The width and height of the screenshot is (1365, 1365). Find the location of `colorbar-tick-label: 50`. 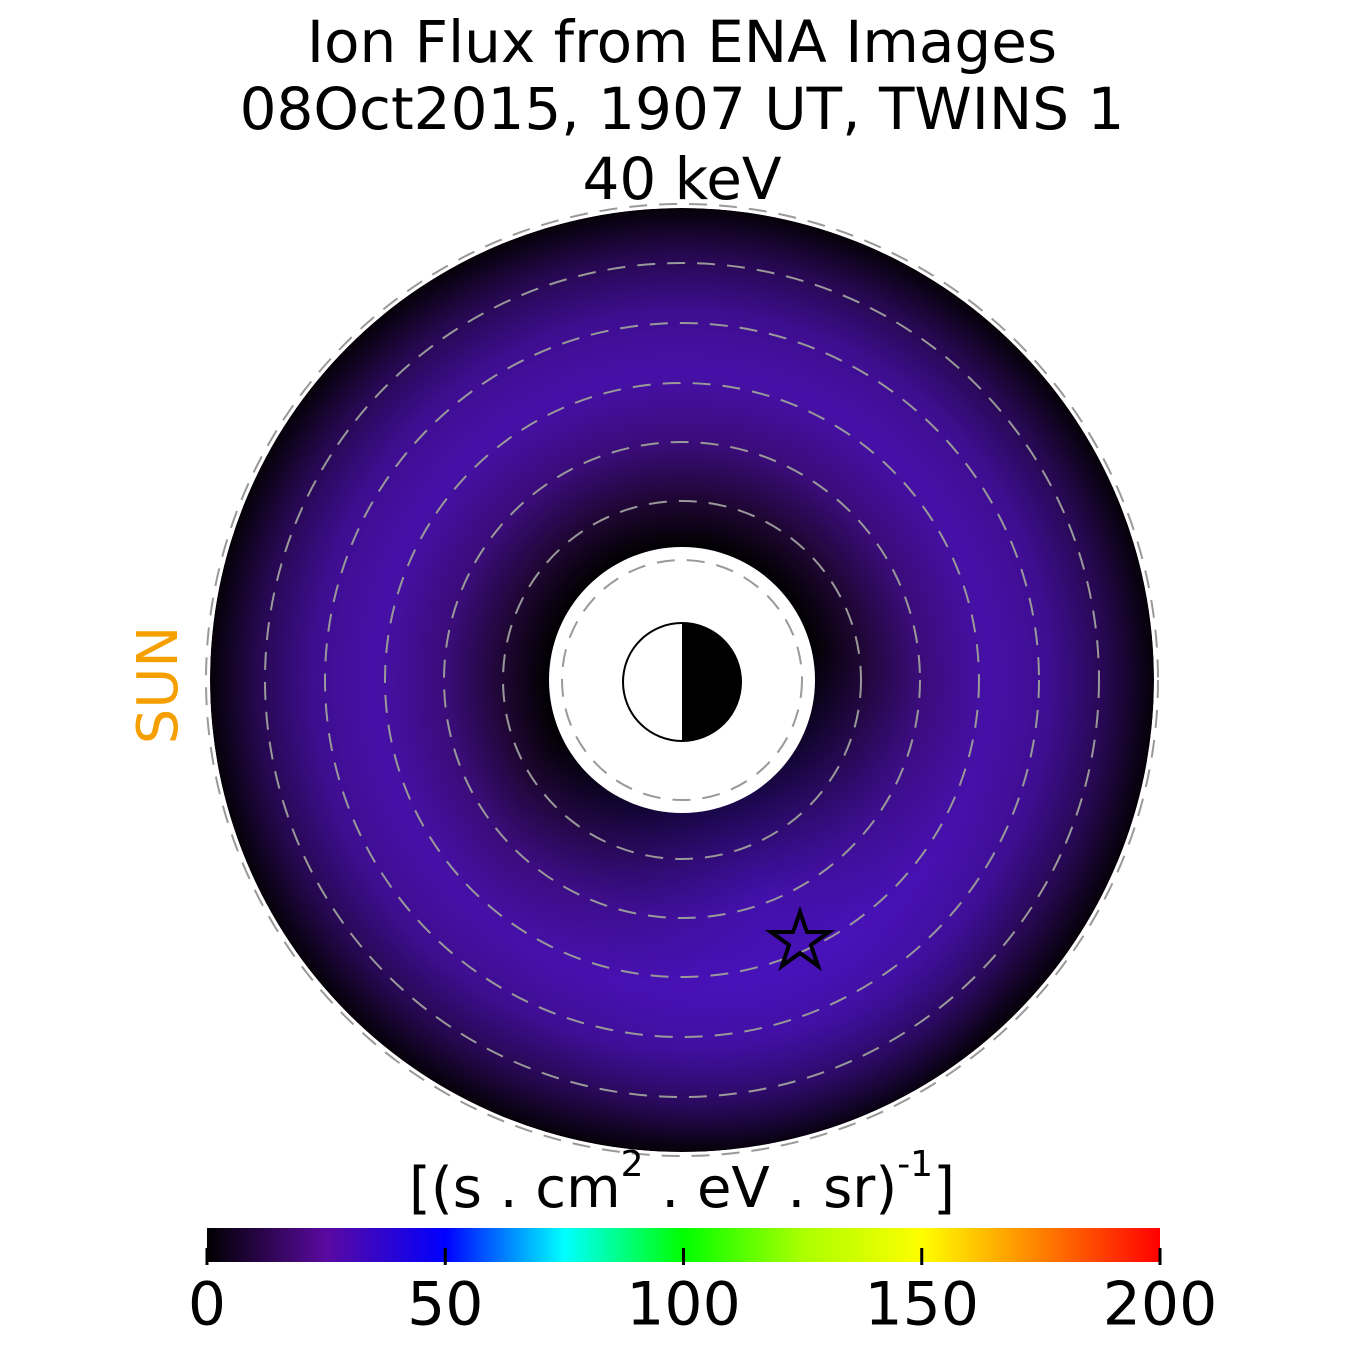

colorbar-tick-label: 50 is located at coordinates (445, 1305).